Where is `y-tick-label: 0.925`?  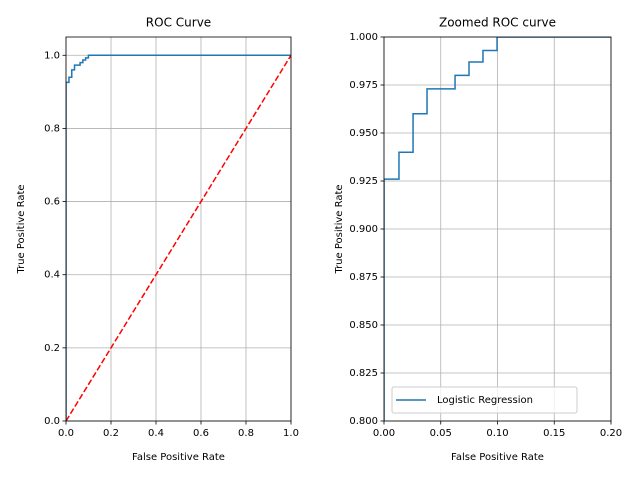 y-tick-label: 0.925 is located at coordinates (363, 181).